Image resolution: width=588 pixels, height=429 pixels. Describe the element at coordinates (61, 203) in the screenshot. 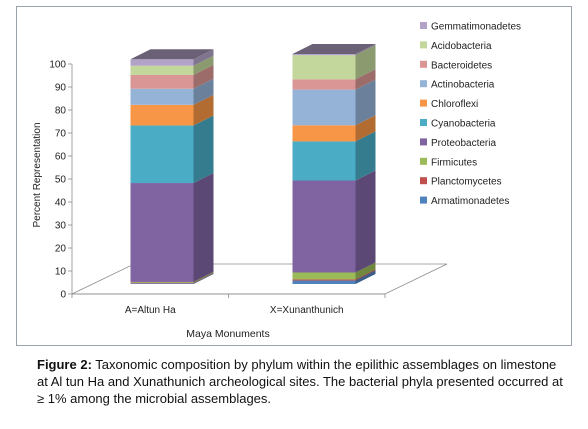

I see `y-tick-label: 40` at that location.